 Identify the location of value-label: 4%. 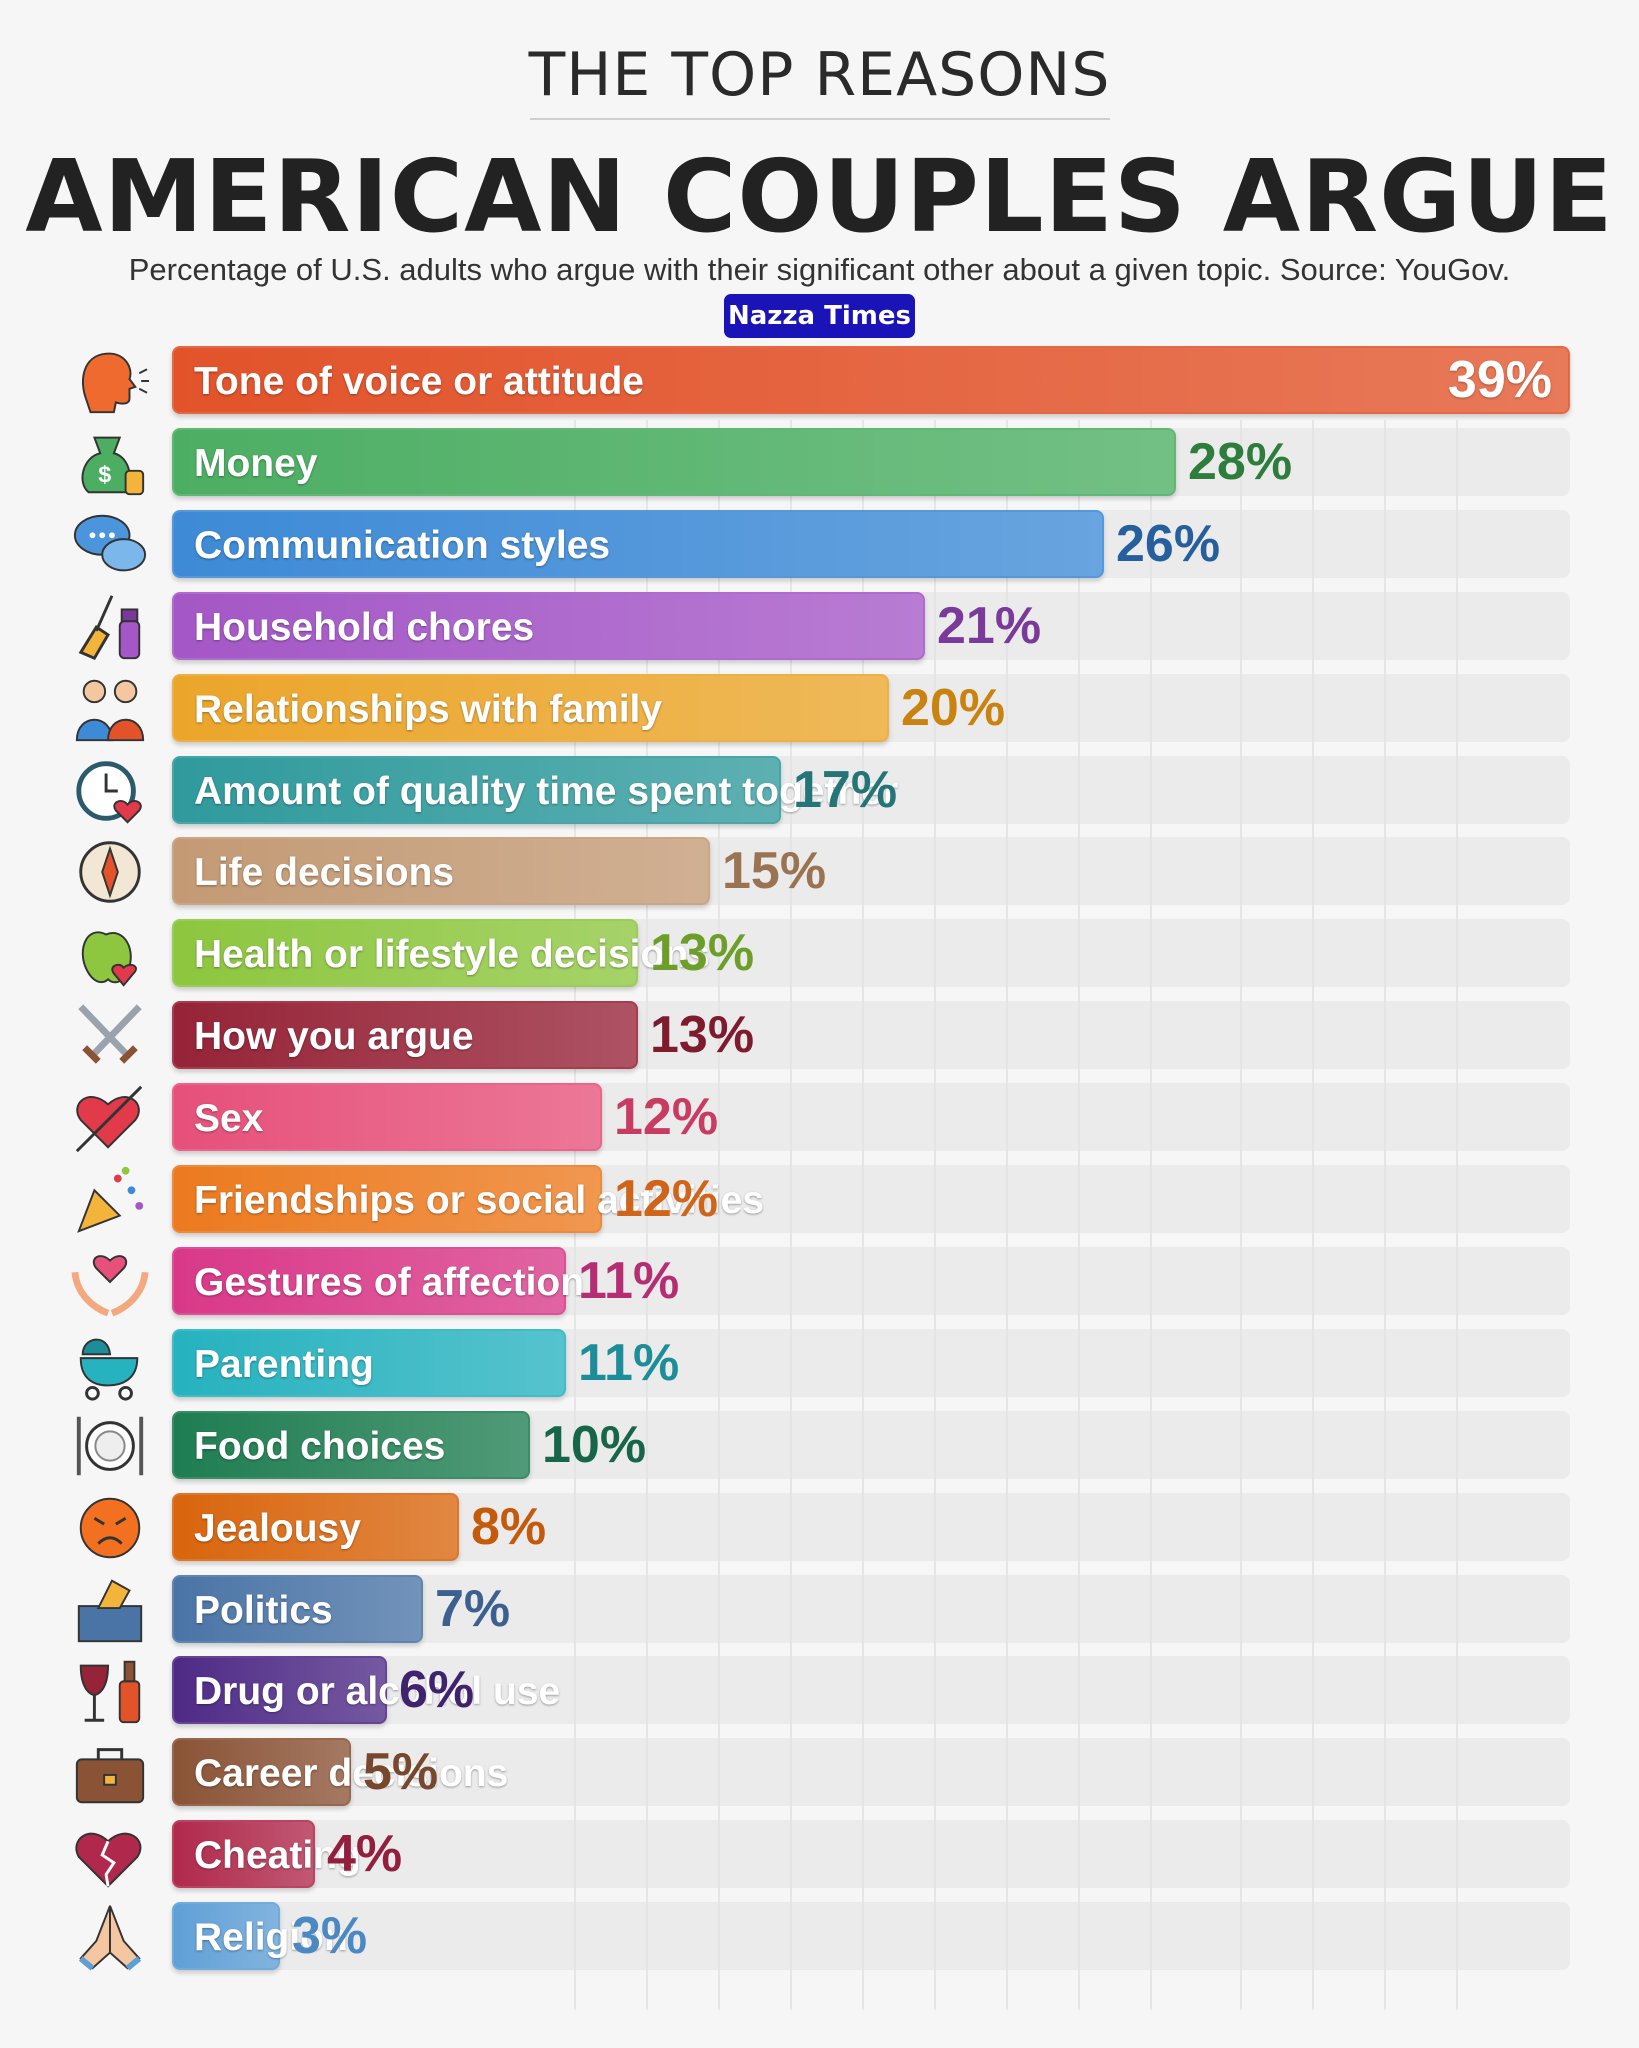
(365, 1854).